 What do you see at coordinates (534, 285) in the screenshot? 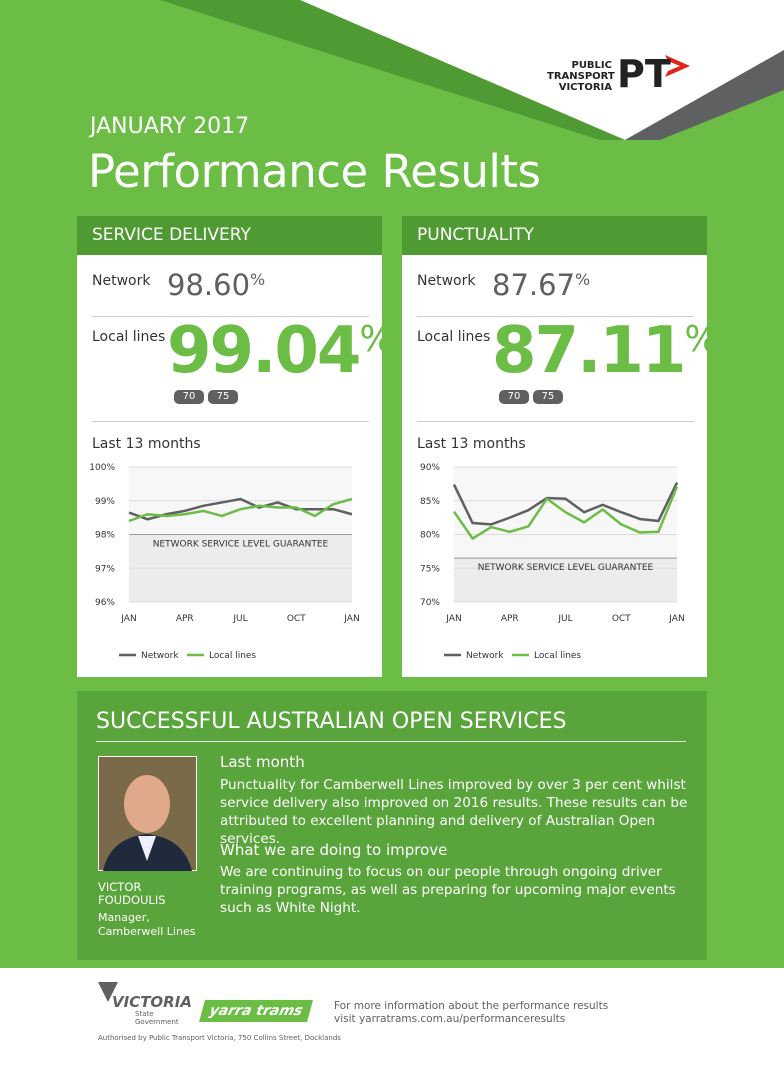
I see `value: 87.67` at bounding box center [534, 285].